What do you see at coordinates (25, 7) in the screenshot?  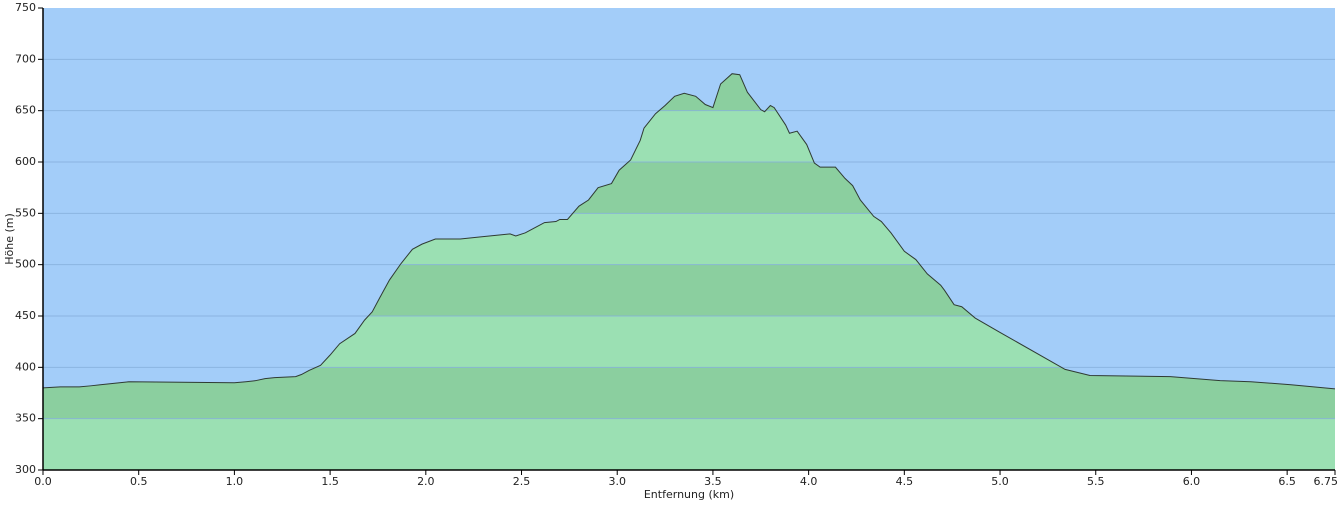 I see `y-tick-label: 750` at bounding box center [25, 7].